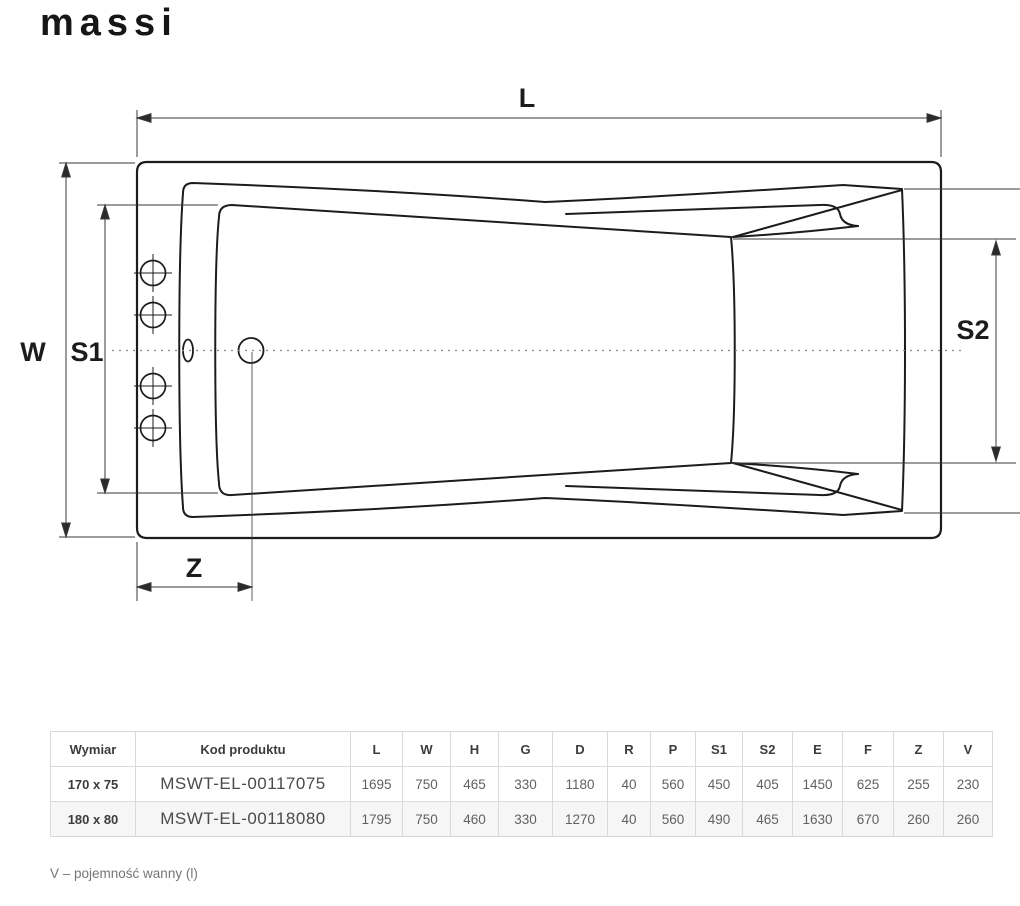 Image resolution: width=1020 pixels, height=906 pixels. What do you see at coordinates (243, 749) in the screenshot?
I see `col-header: Kod produktu` at bounding box center [243, 749].